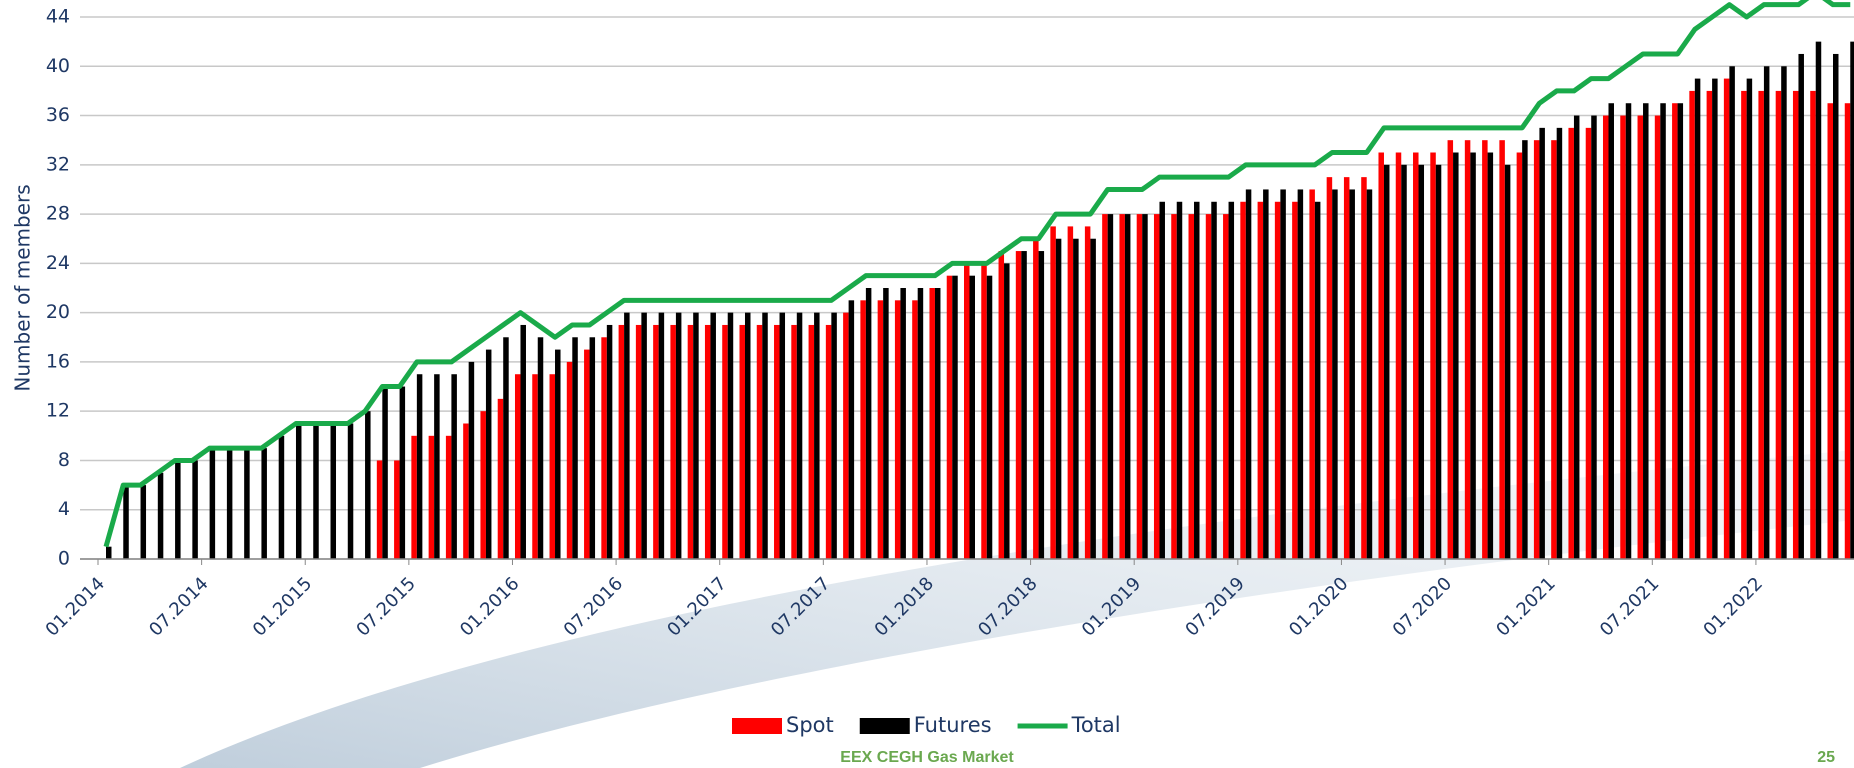 This screenshot has height=768, width=1854. Describe the element at coordinates (1525, 606) in the screenshot. I see `x-tick-label: 01.2021` at that location.